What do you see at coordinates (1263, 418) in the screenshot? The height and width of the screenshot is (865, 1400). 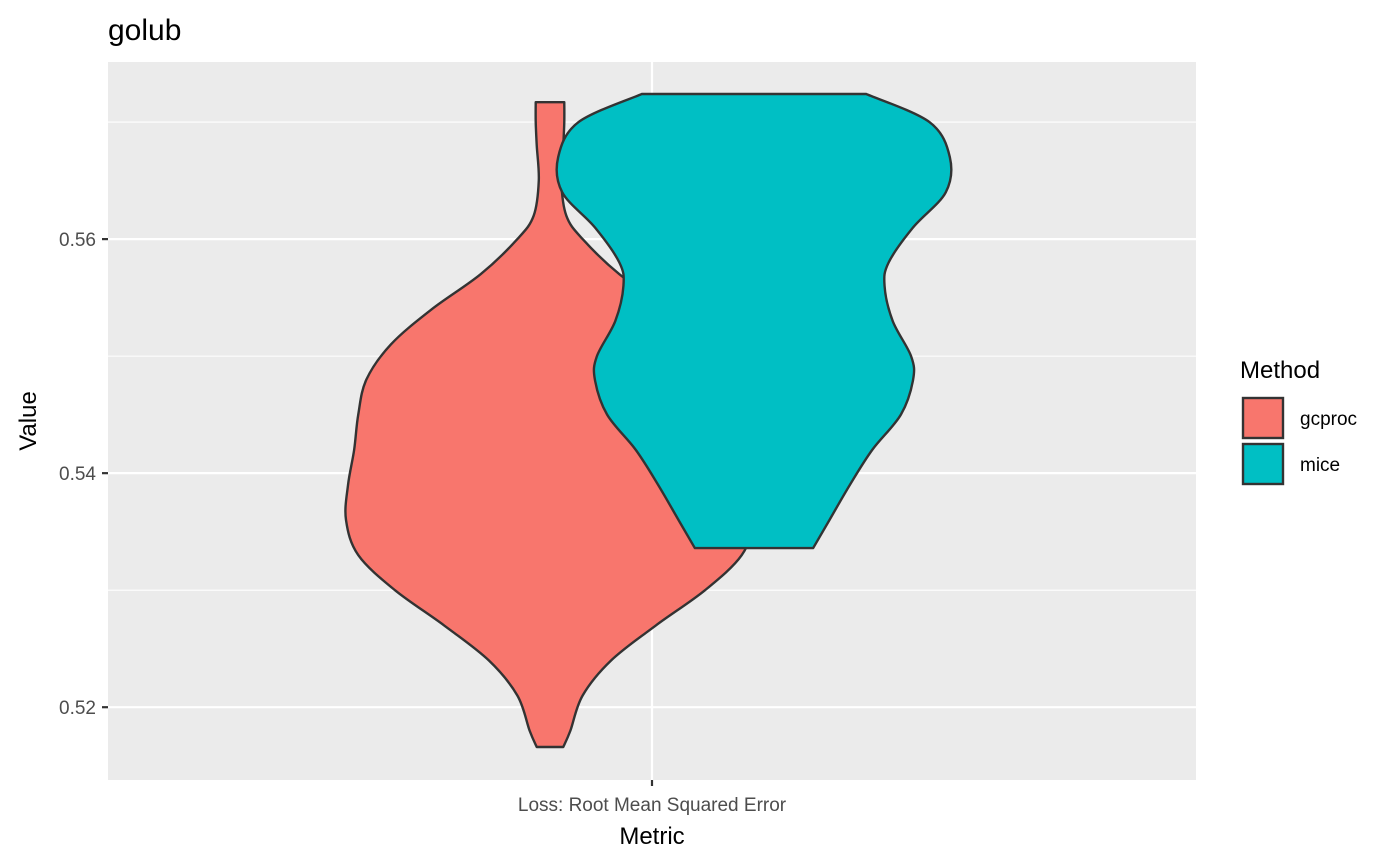 I see `legend-swatch-gcproc` at bounding box center [1263, 418].